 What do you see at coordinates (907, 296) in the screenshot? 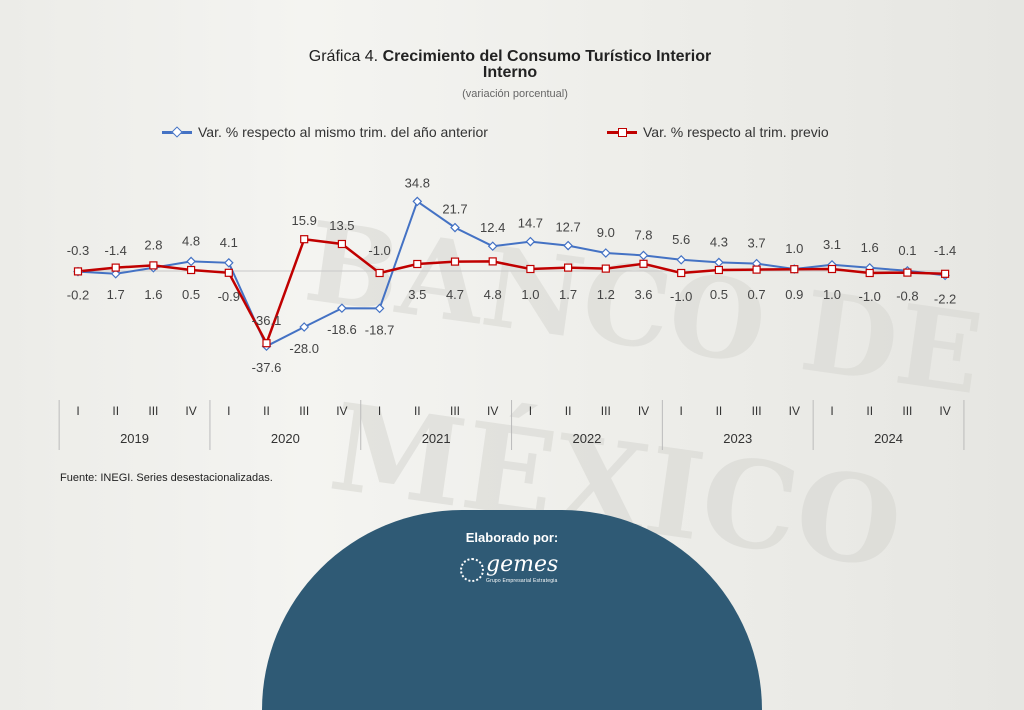
I see `data-label-quarterly-22: -0.8` at bounding box center [907, 296].